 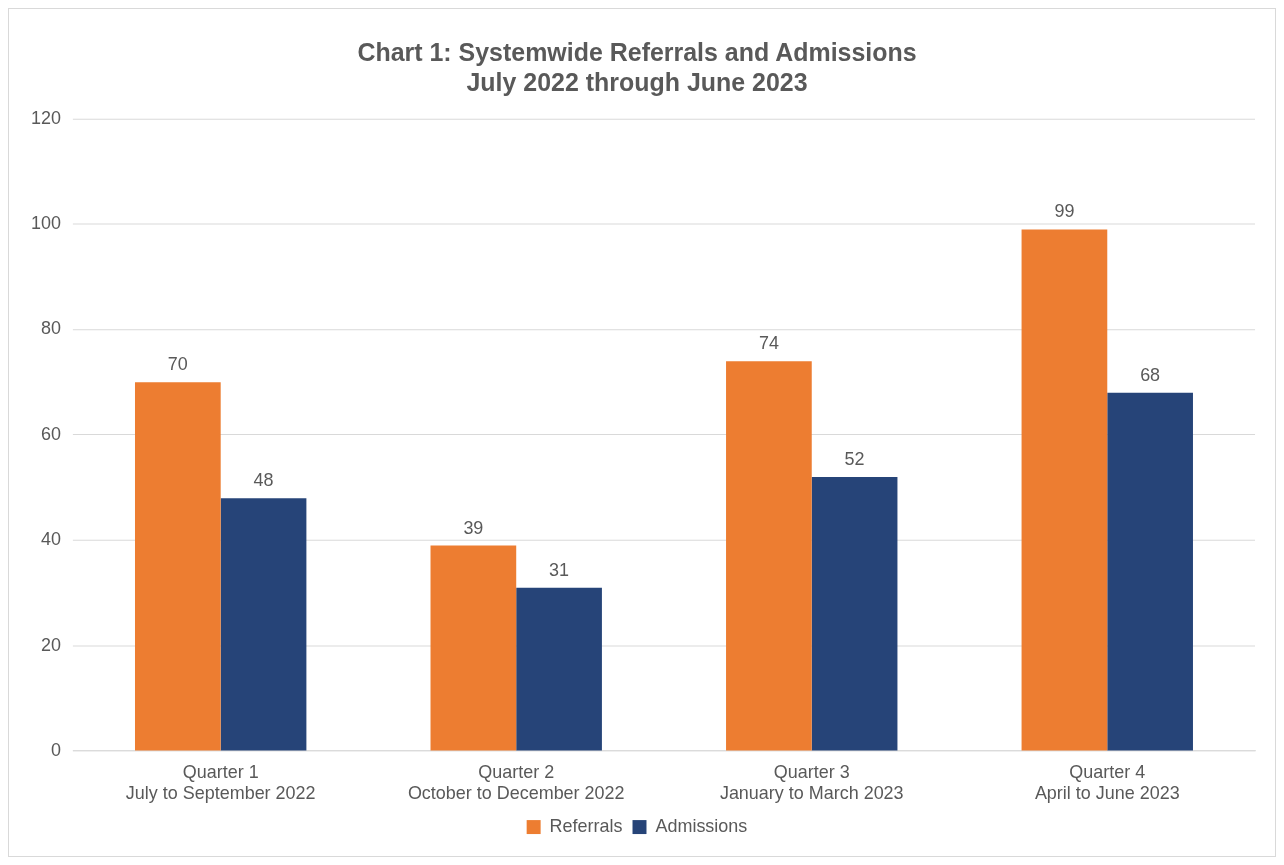 What do you see at coordinates (45, 223) in the screenshot?
I see `y-tick-label: 100` at bounding box center [45, 223].